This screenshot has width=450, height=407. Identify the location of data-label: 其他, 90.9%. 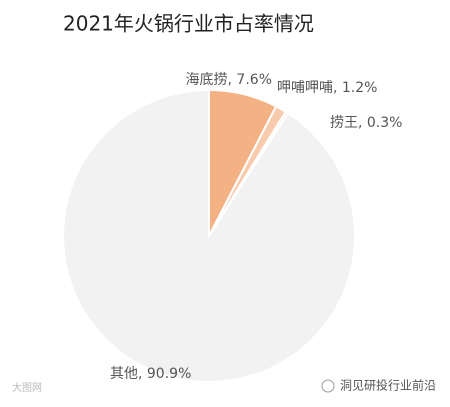
(150, 374).